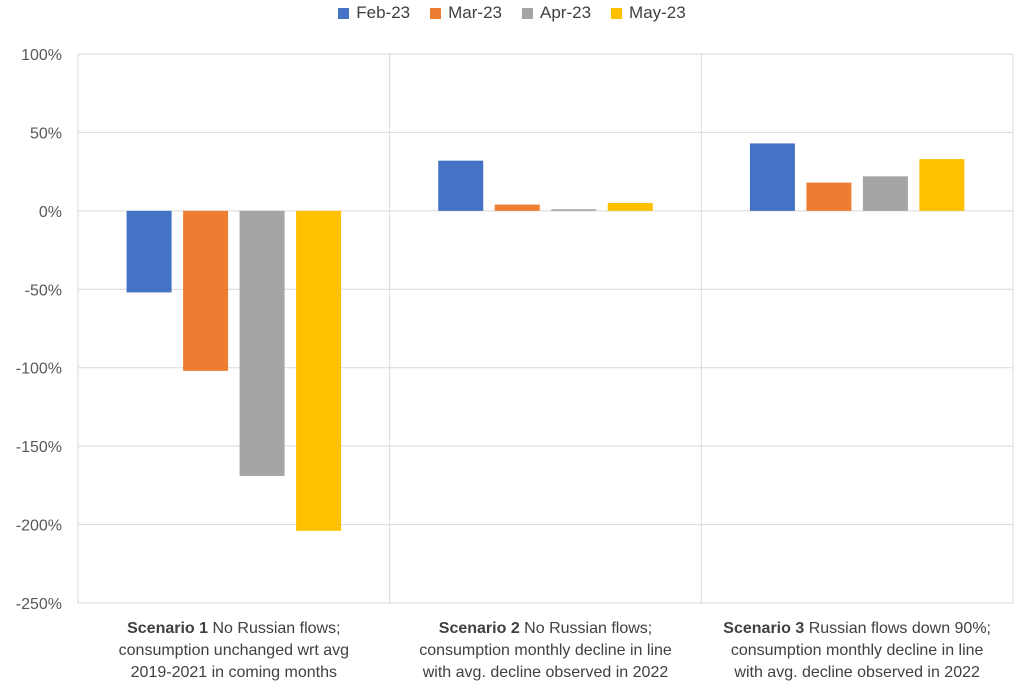 This screenshot has width=1024, height=697. Describe the element at coordinates (50, 212) in the screenshot. I see `y-tick-label: 0%` at that location.